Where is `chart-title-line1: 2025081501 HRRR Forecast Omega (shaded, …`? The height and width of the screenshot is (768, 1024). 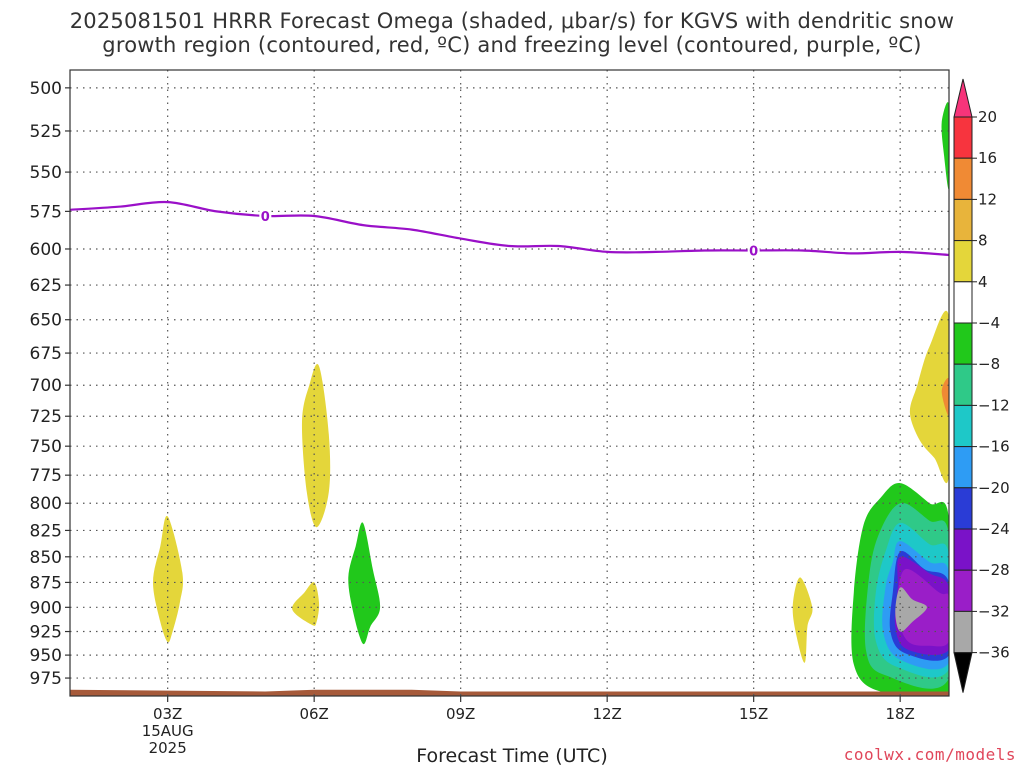
chart-title-line1: 2025081501 HRRR Forecast Omega (shaded, … is located at coordinates (512, 21).